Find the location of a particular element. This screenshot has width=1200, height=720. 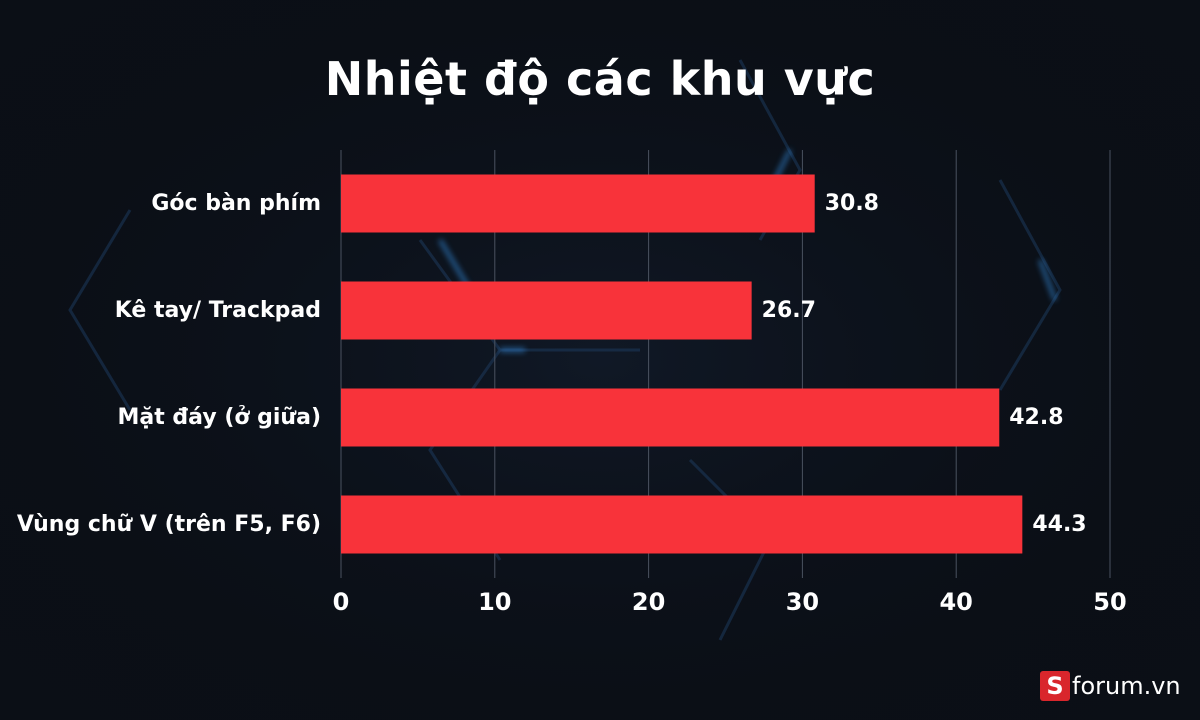

value-label: 30.8 is located at coordinates (852, 203).